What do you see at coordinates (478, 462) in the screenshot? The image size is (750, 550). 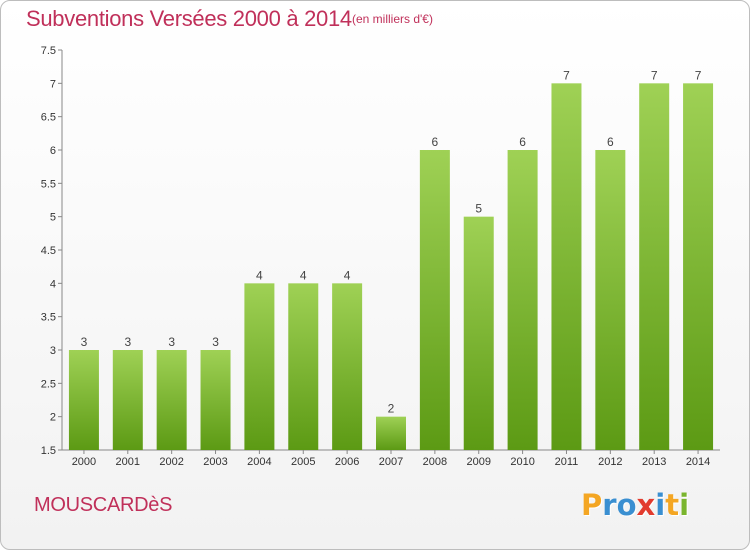 I see `x-tick-label: 2009` at bounding box center [478, 462].